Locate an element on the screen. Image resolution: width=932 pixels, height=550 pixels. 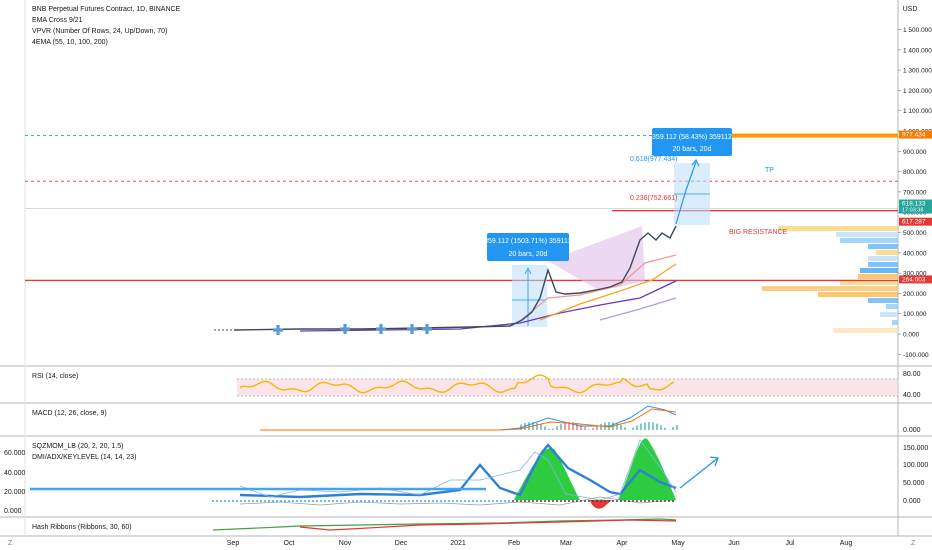
price-tick-label: 1 100.000 is located at coordinates (917, 111).